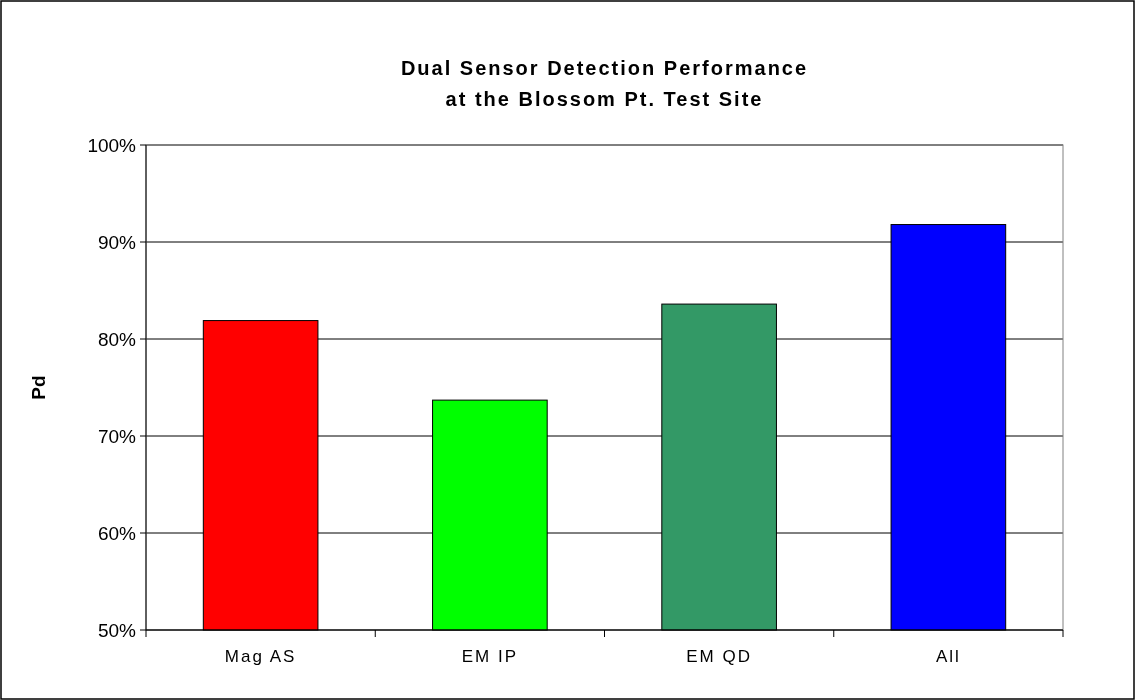 The height and width of the screenshot is (700, 1135). I want to click on y-tick-label: 60%, so click(117, 533).